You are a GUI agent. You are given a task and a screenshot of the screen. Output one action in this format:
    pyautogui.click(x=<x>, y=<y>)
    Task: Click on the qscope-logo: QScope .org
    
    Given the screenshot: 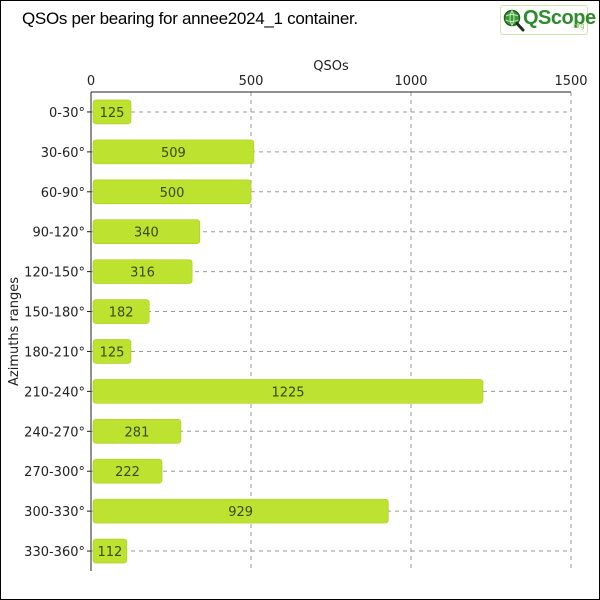 What is the action you would take?
    pyautogui.click(x=548, y=20)
    